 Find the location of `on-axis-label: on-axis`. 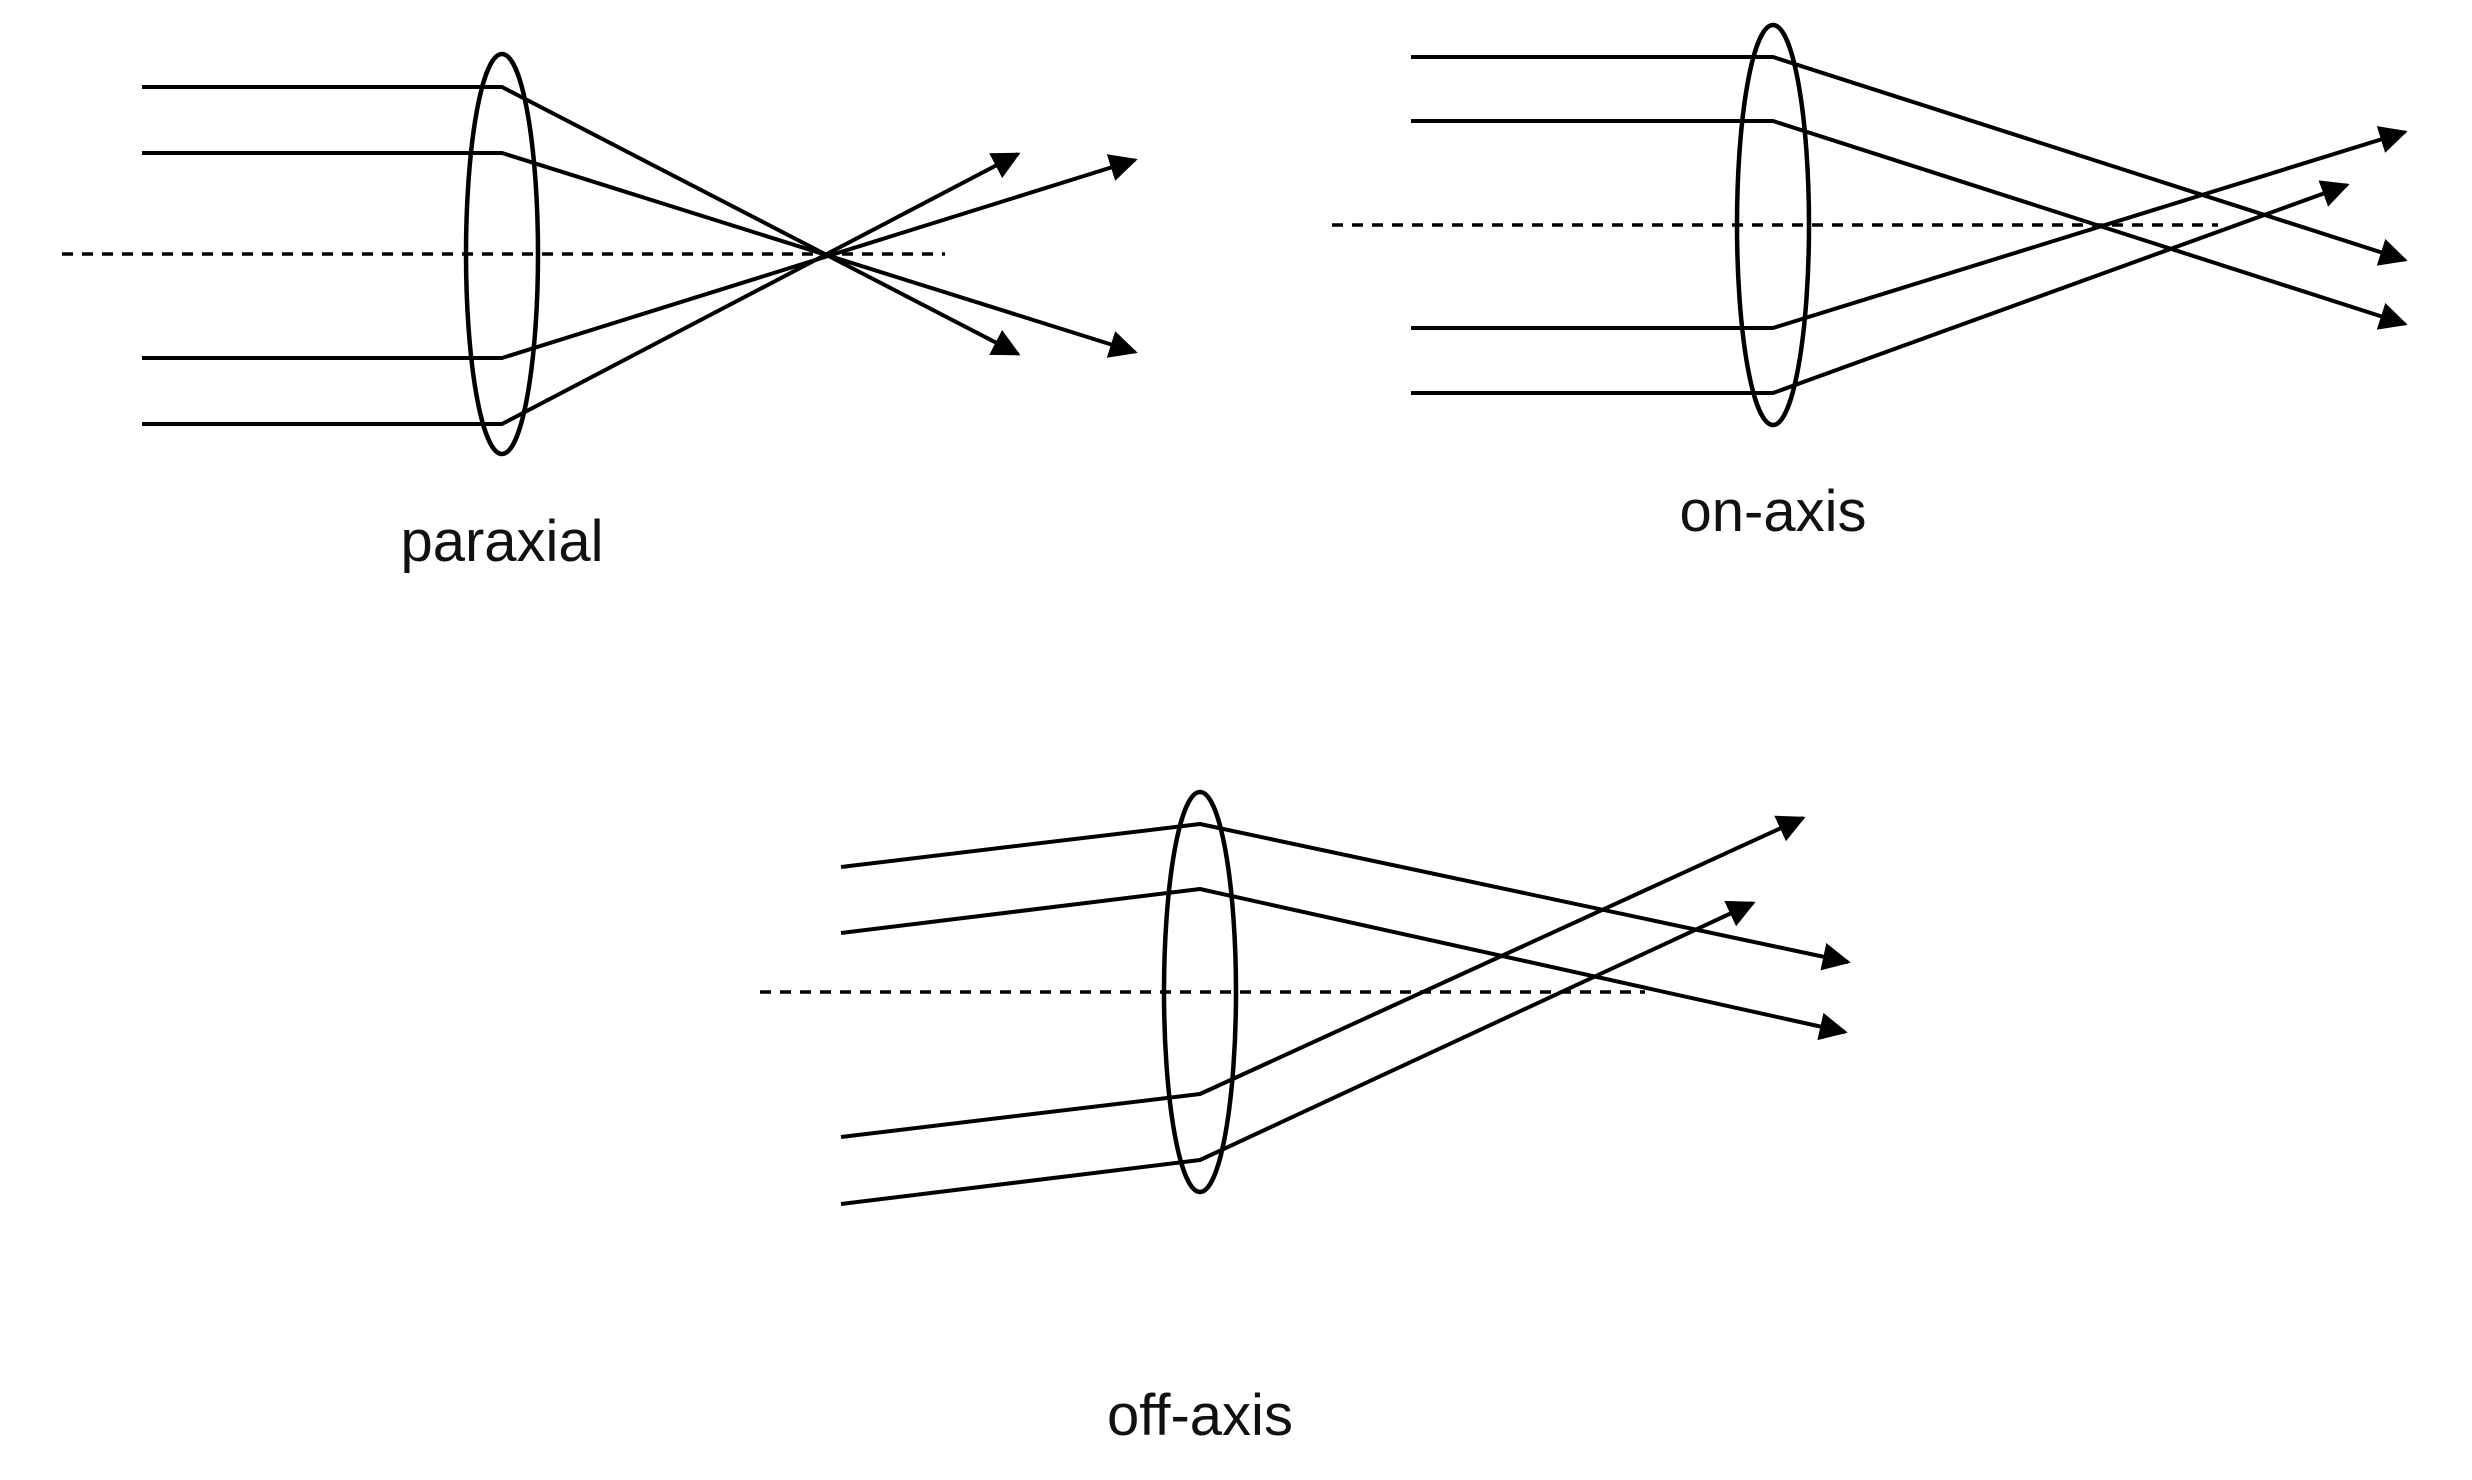

on-axis-label: on-axis is located at coordinates (1773, 511).